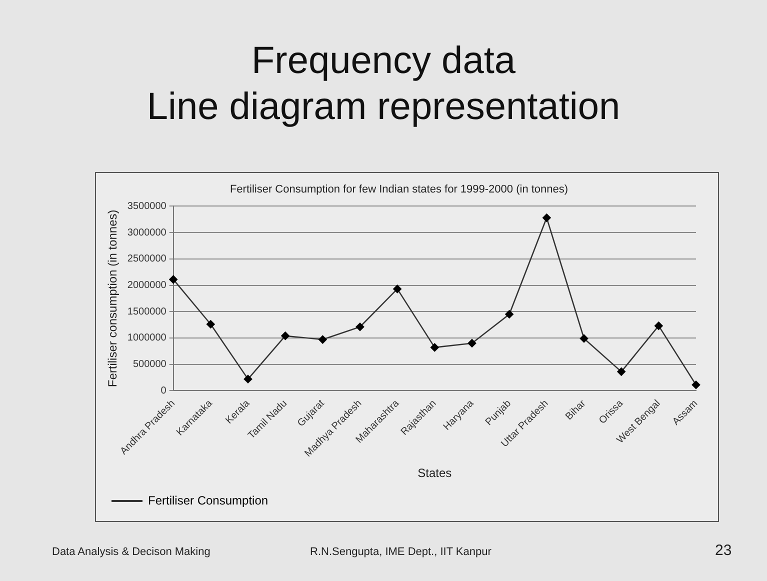 Image resolution: width=767 pixels, height=581 pixels. I want to click on text: 23, so click(723, 550).